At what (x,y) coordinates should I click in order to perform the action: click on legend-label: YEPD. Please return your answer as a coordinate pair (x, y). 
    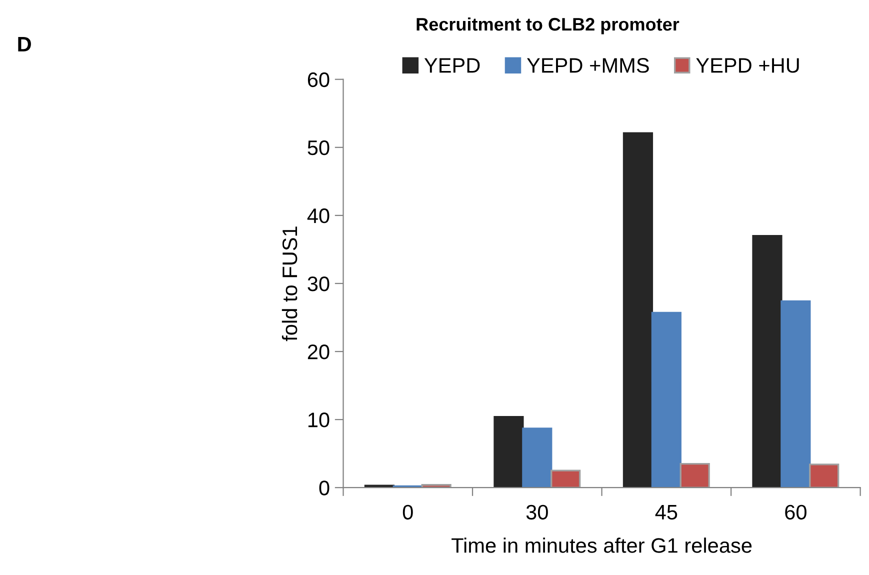
    Looking at the image, I should click on (452, 65).